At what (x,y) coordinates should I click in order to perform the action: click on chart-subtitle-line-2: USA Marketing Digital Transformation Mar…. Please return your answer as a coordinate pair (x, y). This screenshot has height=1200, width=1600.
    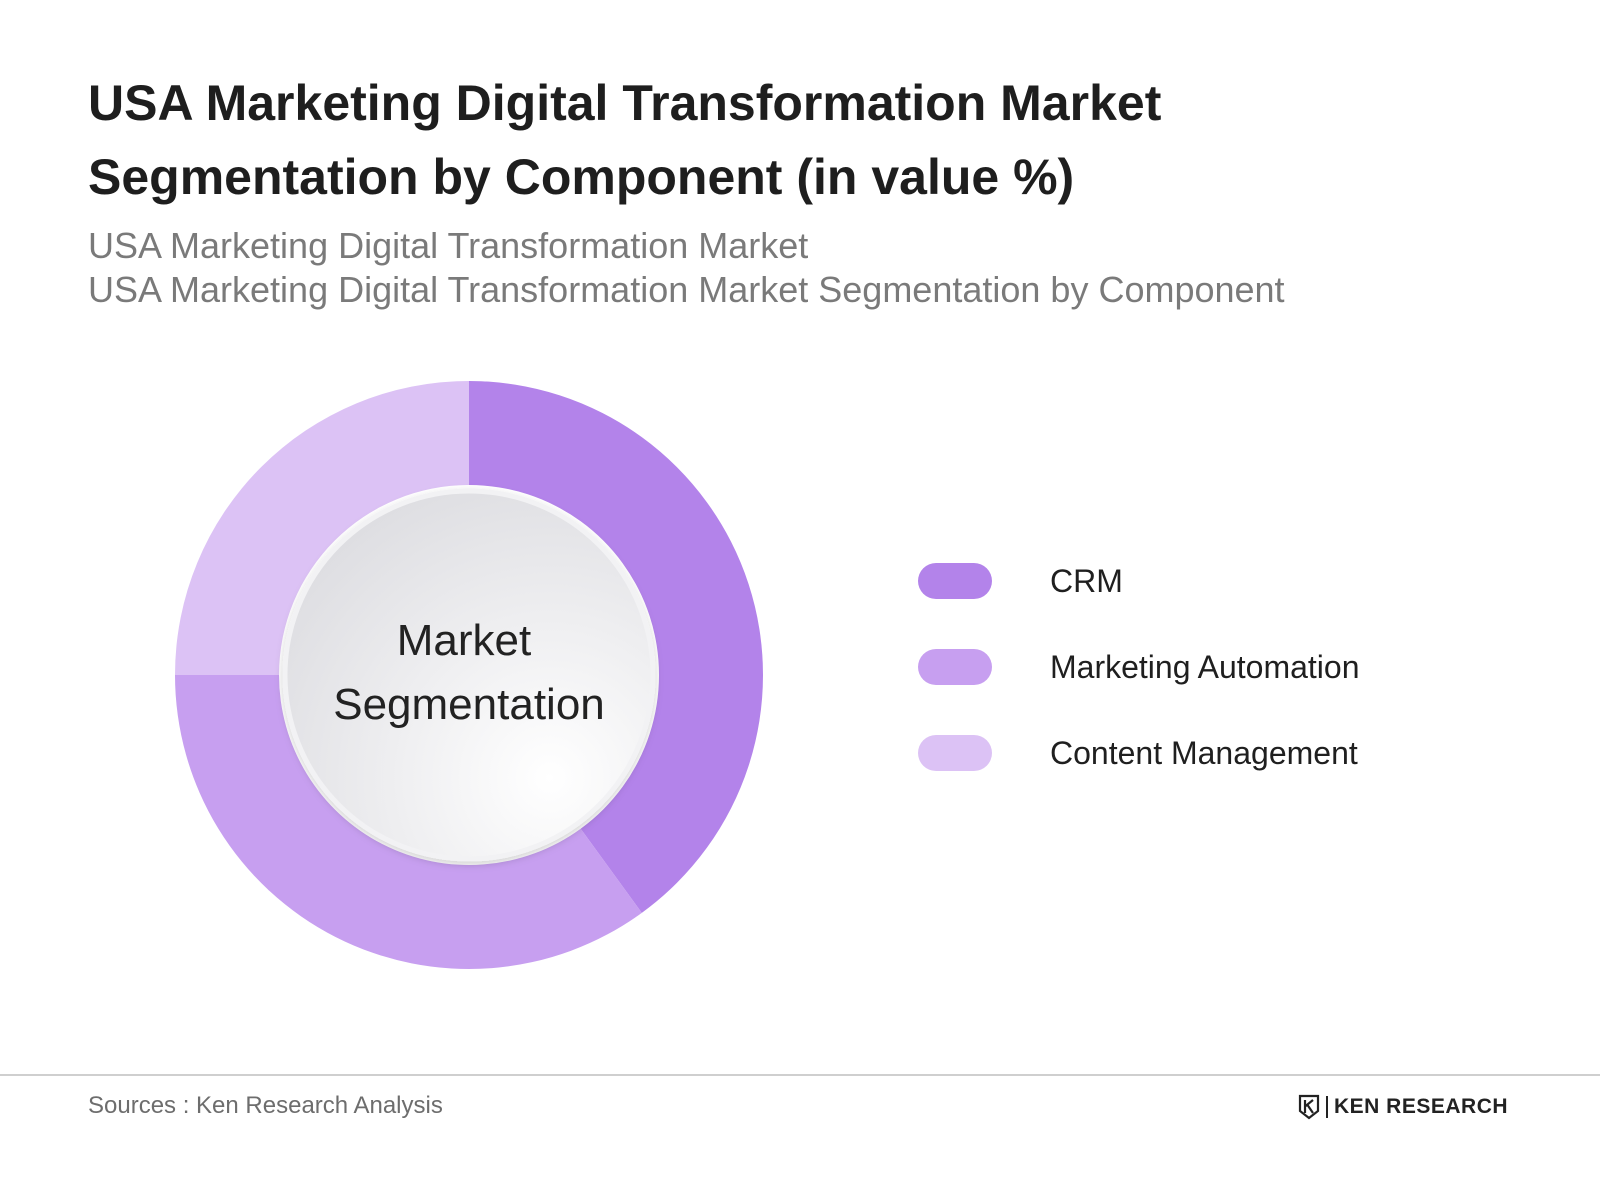
    Looking at the image, I should click on (686, 289).